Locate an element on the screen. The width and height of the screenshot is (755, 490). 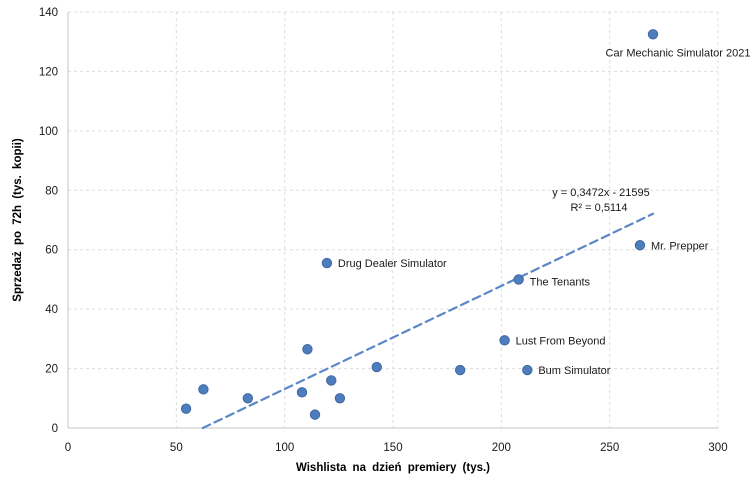
data-point-label: Mr. Prepper is located at coordinates (680, 246).